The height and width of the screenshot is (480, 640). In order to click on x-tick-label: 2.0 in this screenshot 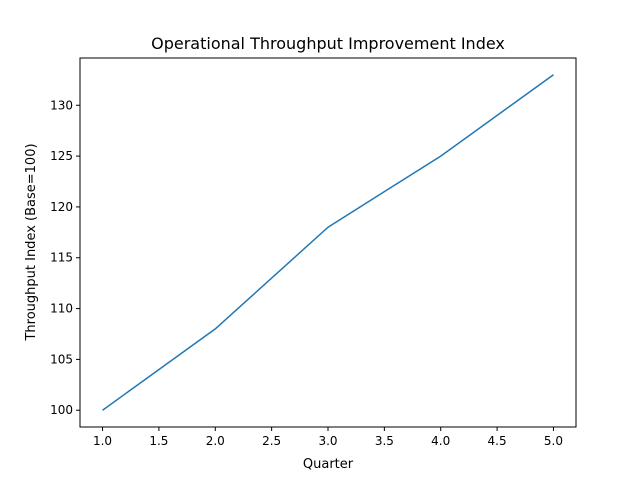, I will do `click(215, 441)`.